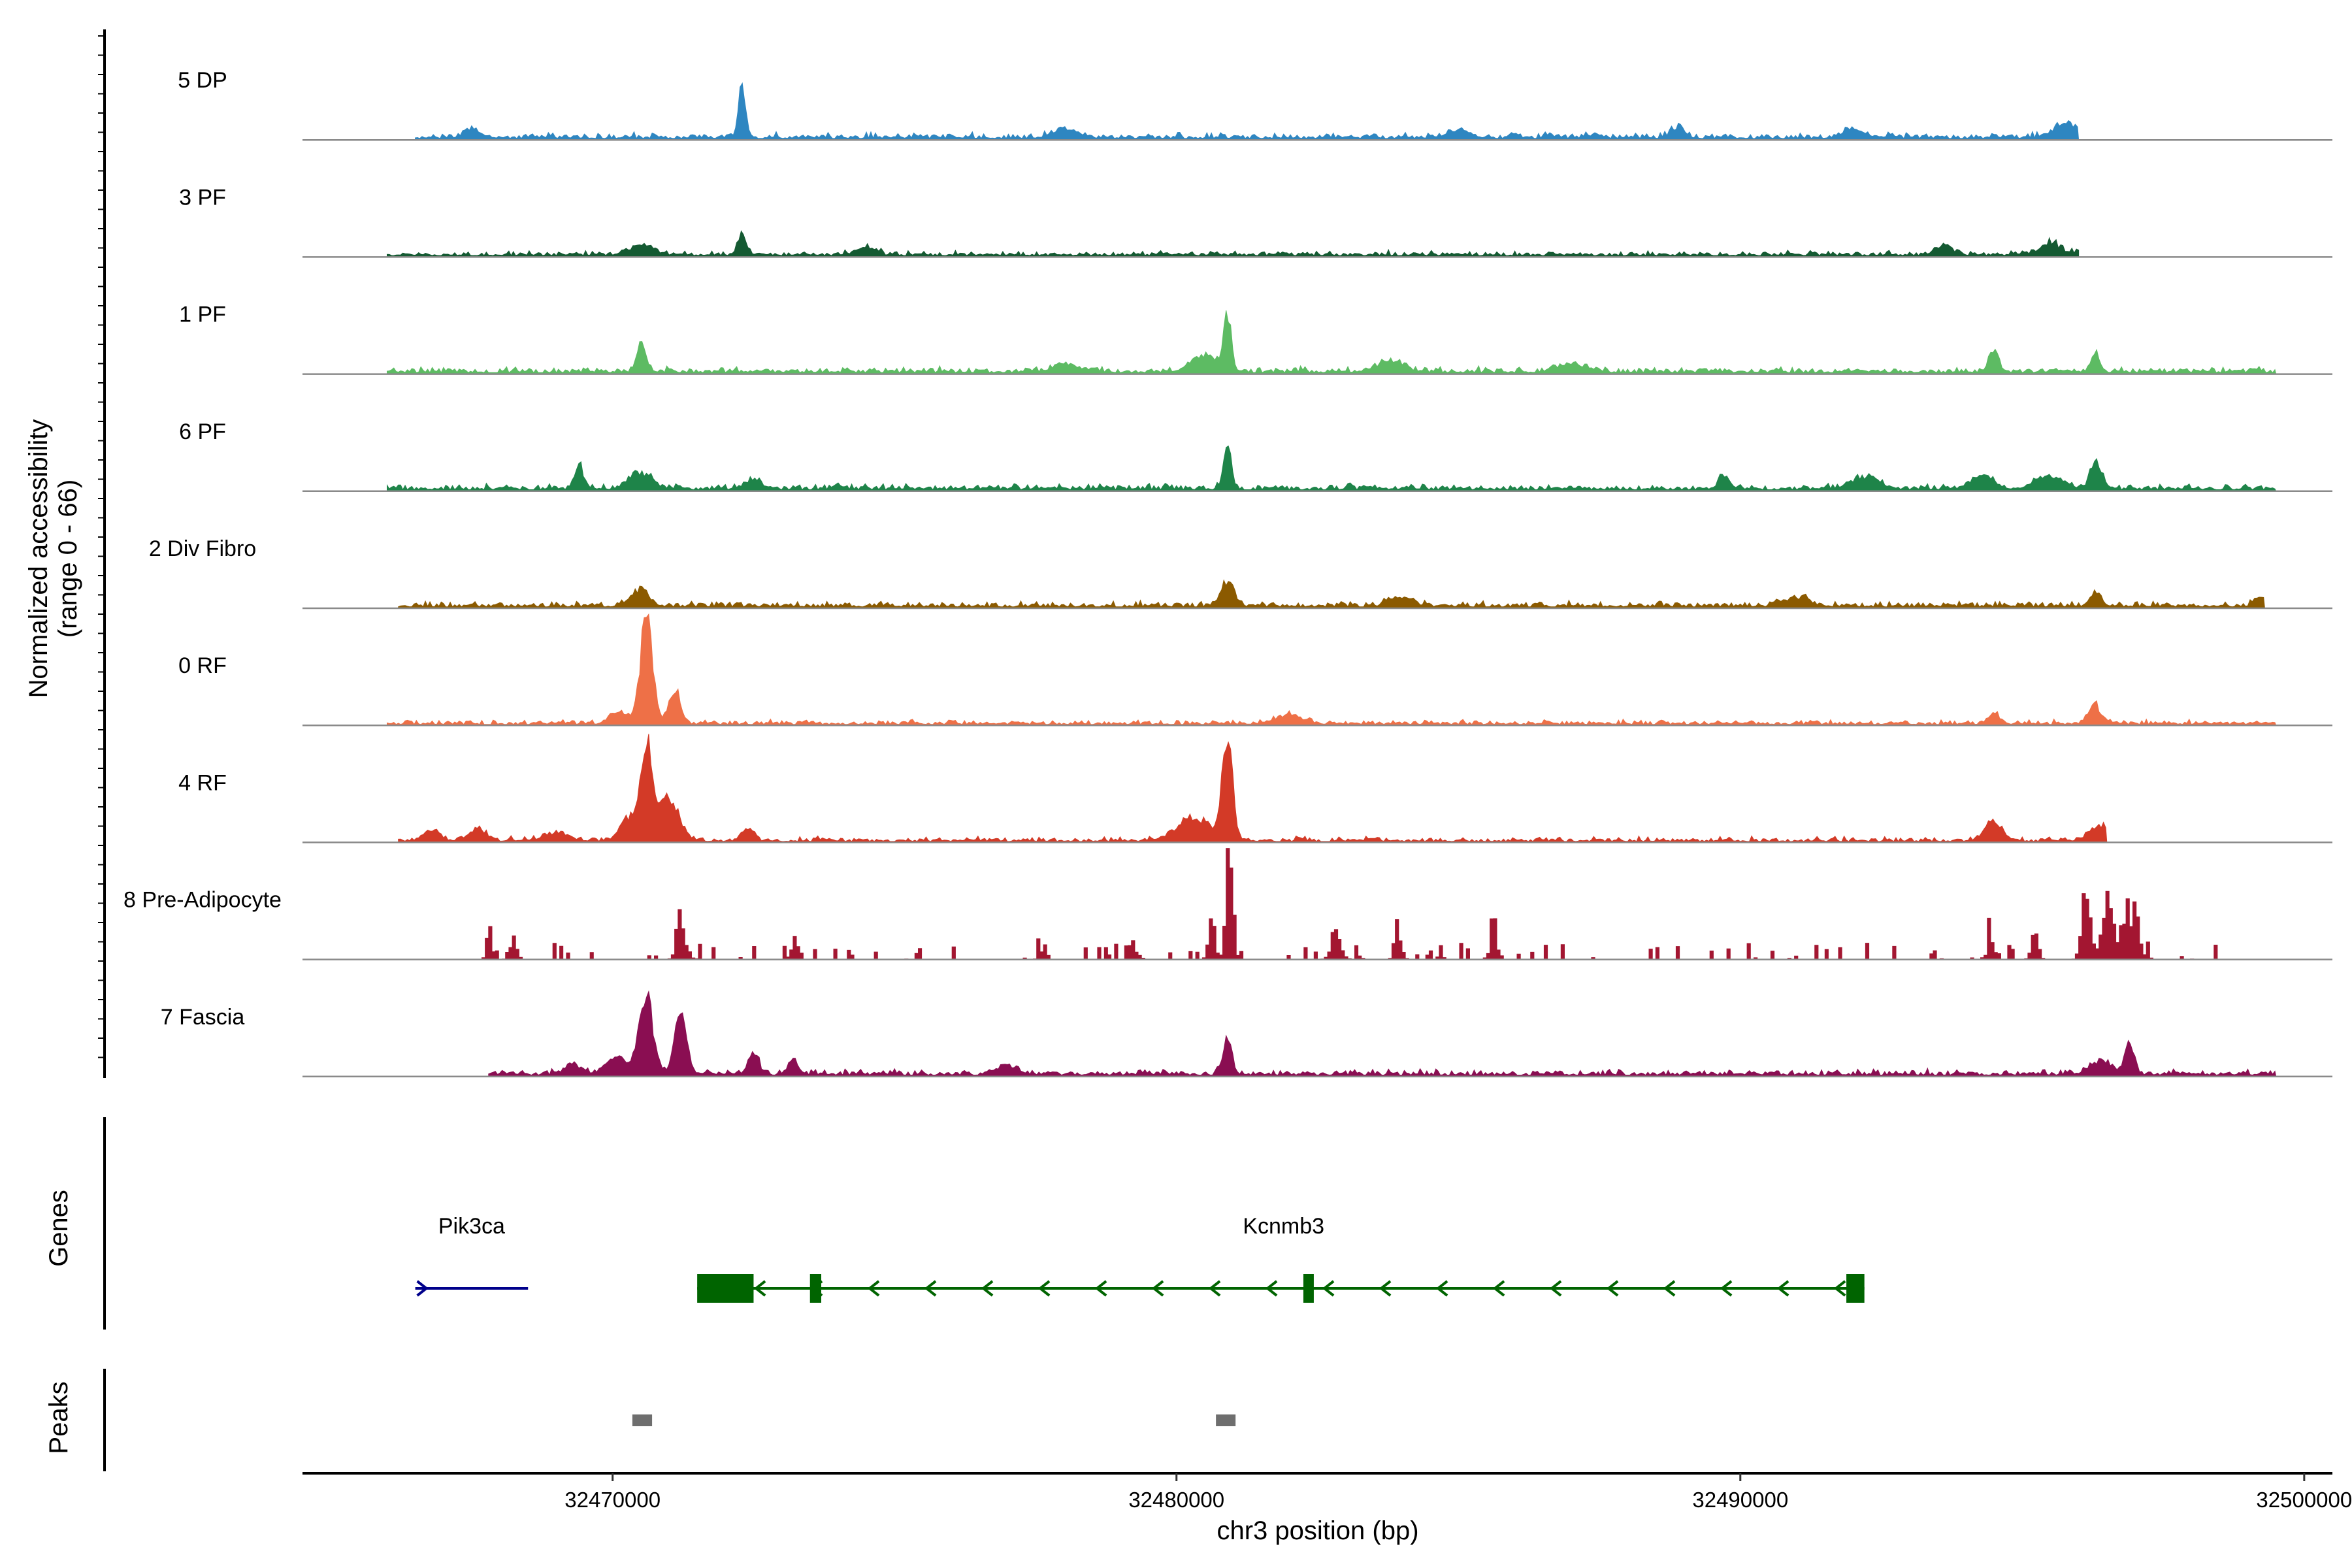  Describe the element at coordinates (202, 431) in the screenshot. I see `track-label: 6 PF` at that location.